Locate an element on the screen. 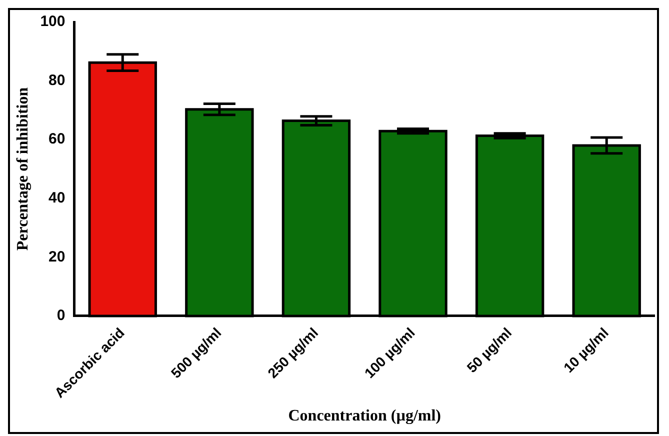  y-tick-label: 100 is located at coordinates (53, 21).